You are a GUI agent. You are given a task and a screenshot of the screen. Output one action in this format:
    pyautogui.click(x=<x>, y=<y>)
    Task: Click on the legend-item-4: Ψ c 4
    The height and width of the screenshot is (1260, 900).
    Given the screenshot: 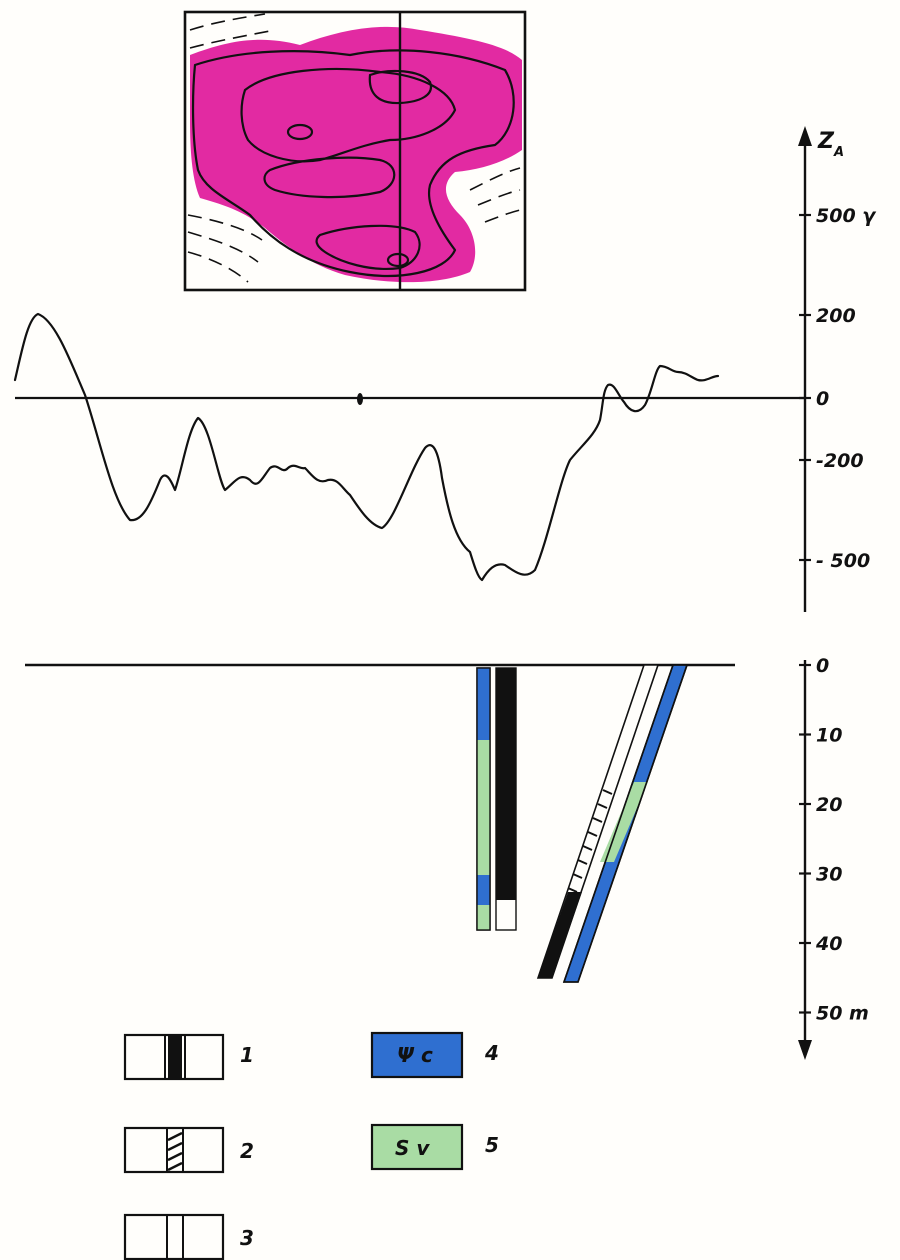 What is the action you would take?
    pyautogui.click(x=434, y=1055)
    